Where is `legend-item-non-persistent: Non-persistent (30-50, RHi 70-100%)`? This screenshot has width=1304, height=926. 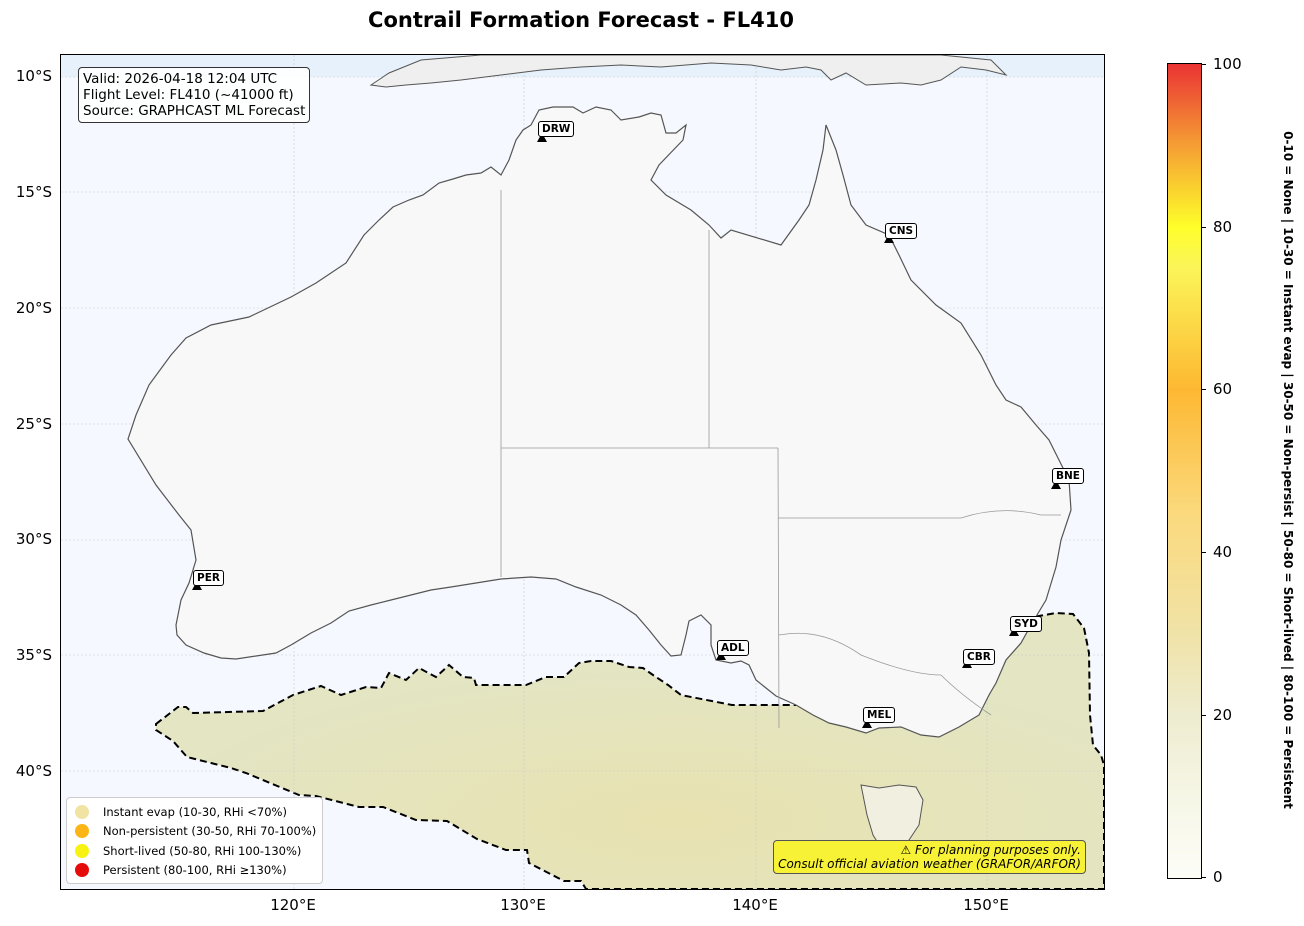 legend-item-non-persistent: Non-persistent (30-50, RHi 70-100%) is located at coordinates (195, 832).